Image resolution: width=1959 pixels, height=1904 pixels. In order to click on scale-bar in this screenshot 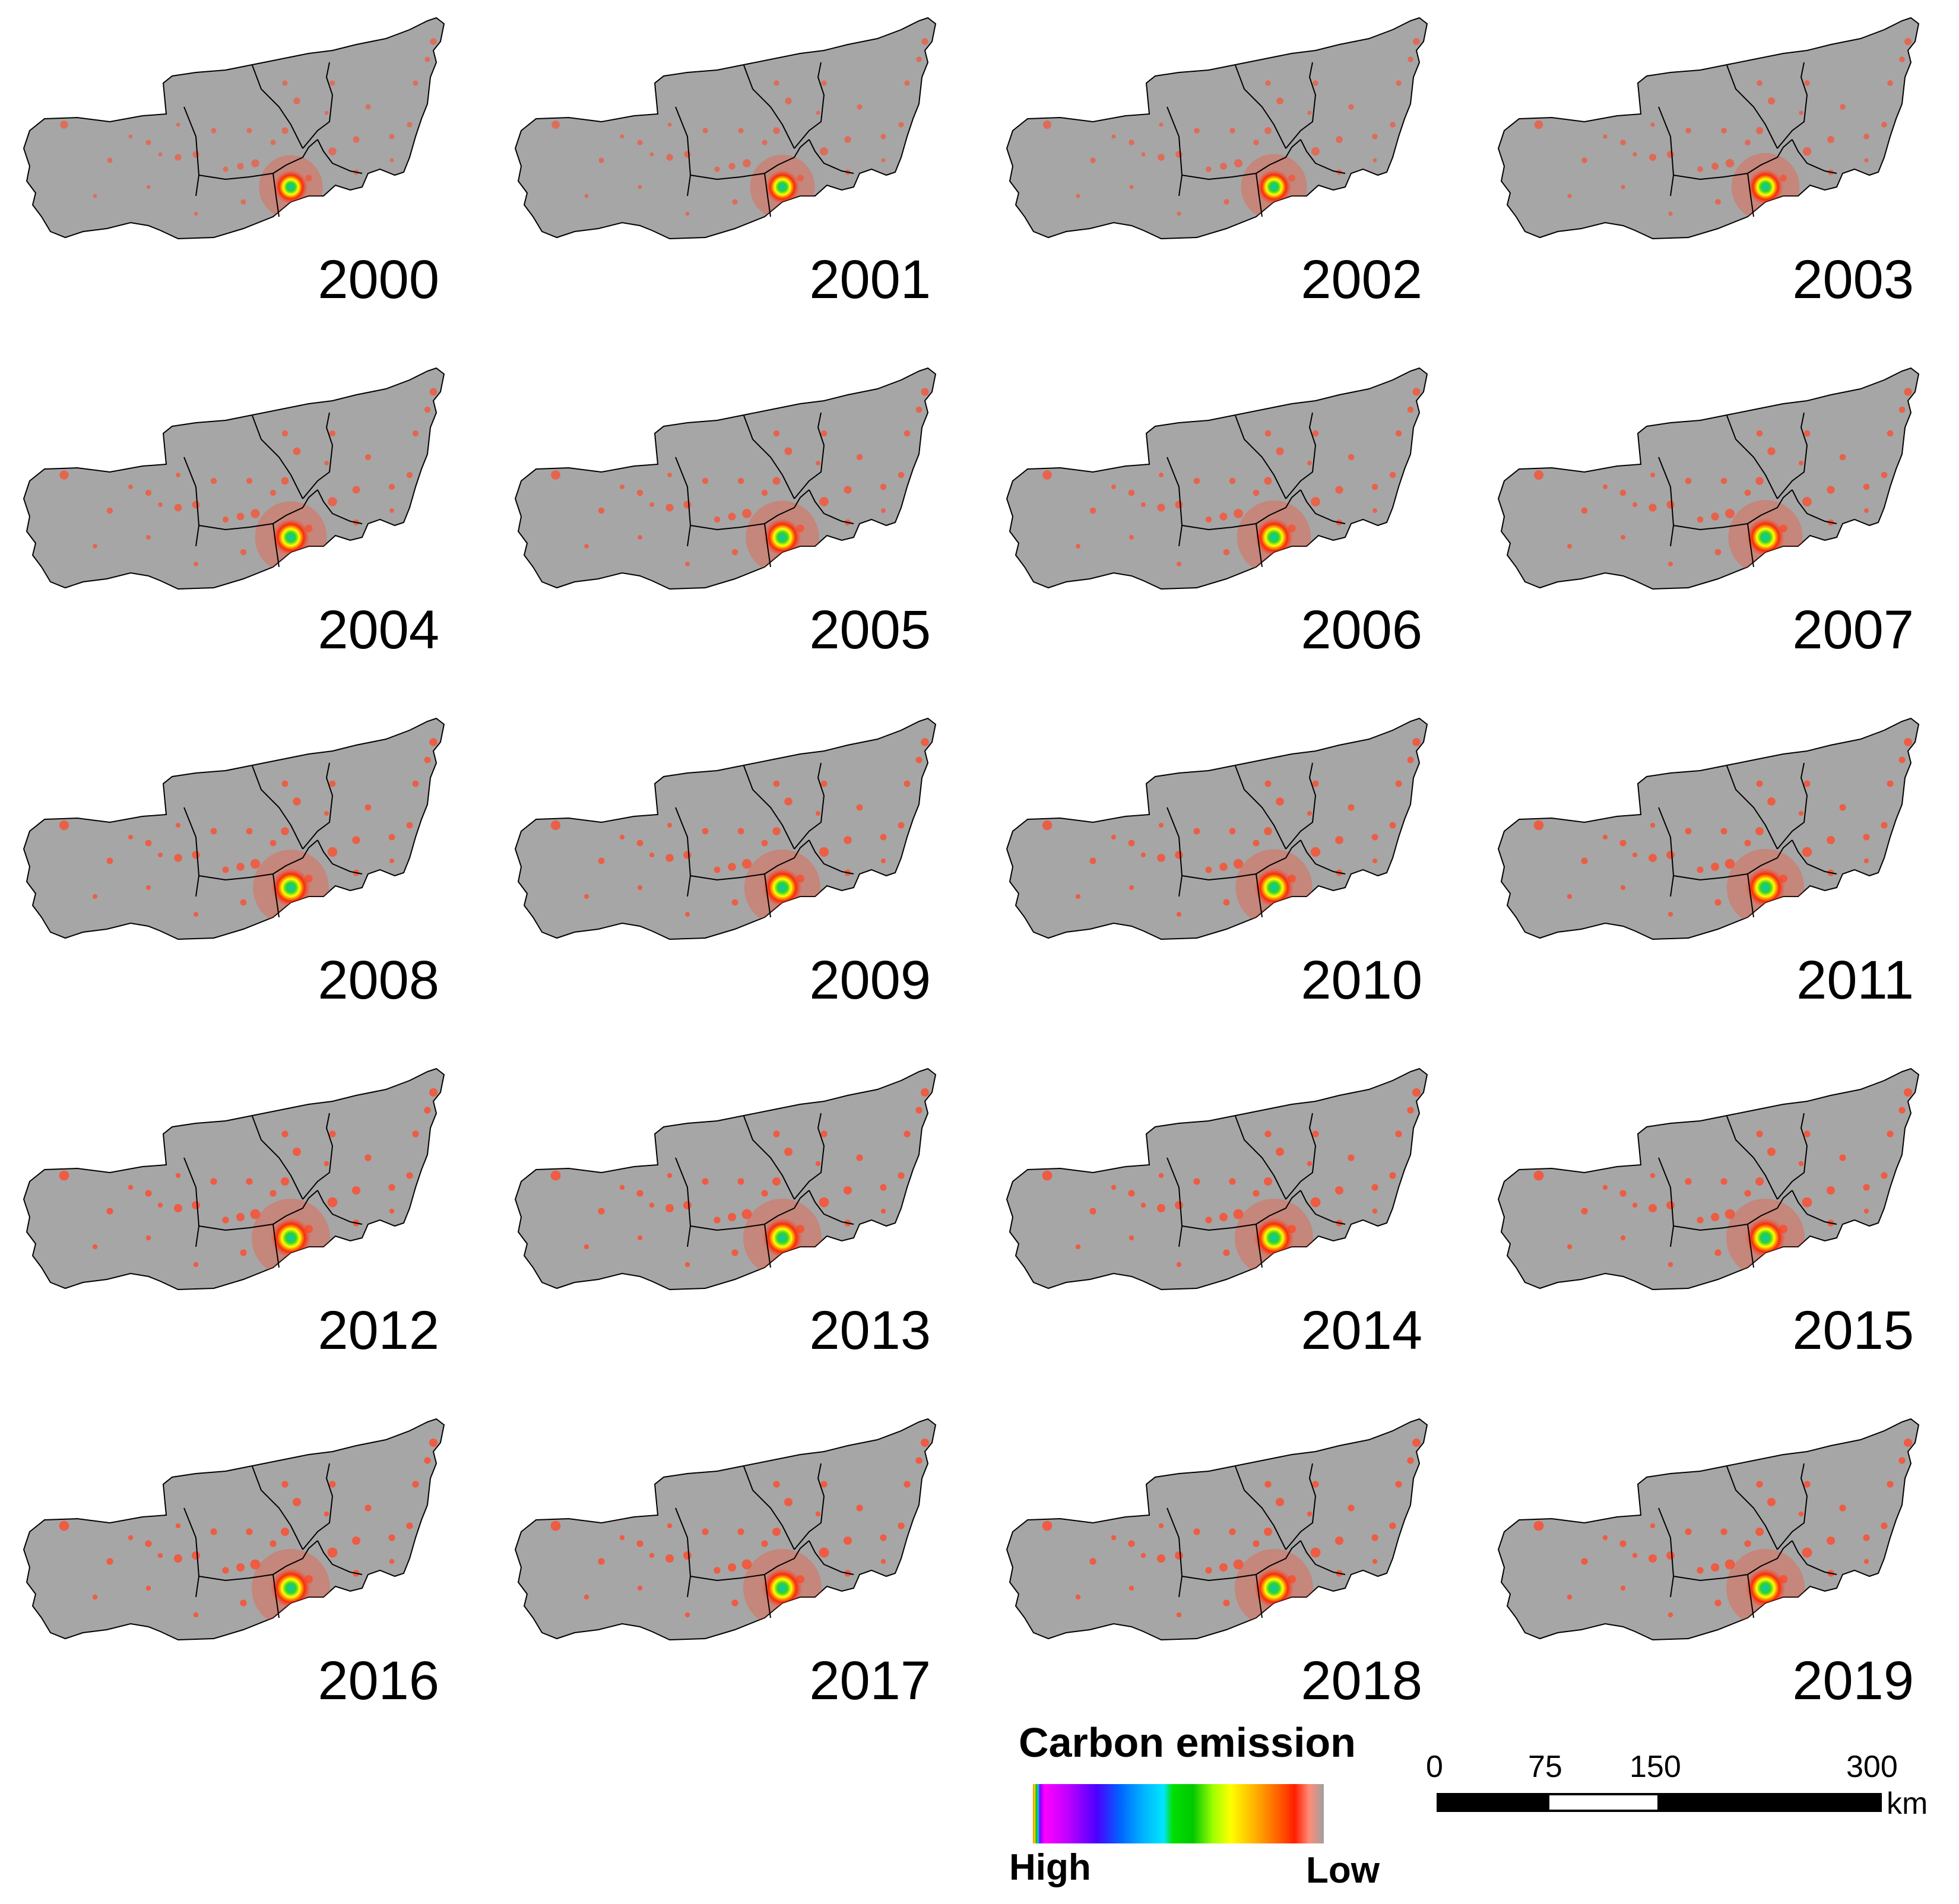, I will do `click(1659, 1805)`.